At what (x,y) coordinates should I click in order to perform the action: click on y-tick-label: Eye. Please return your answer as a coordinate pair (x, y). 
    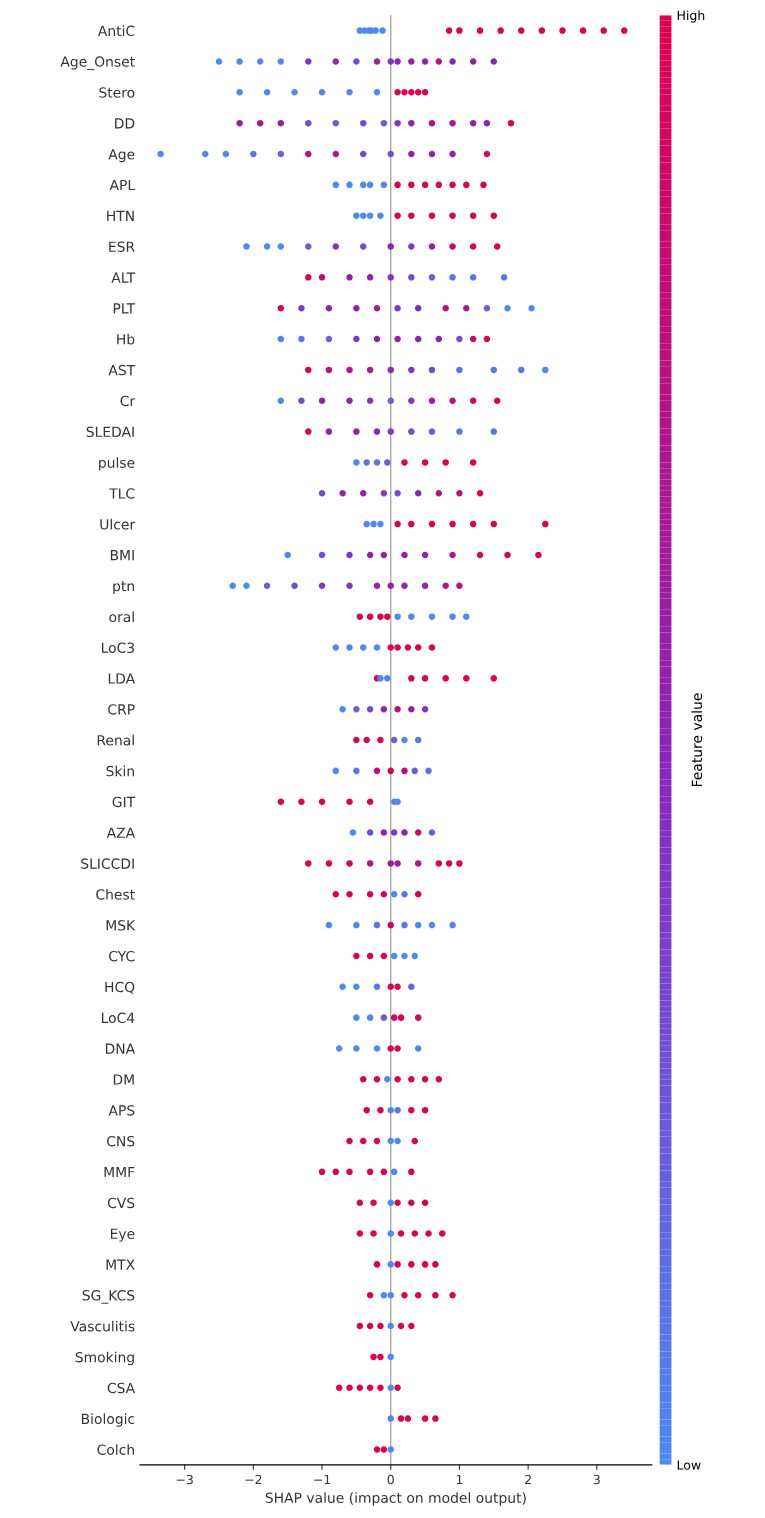
    Looking at the image, I should click on (122, 1235).